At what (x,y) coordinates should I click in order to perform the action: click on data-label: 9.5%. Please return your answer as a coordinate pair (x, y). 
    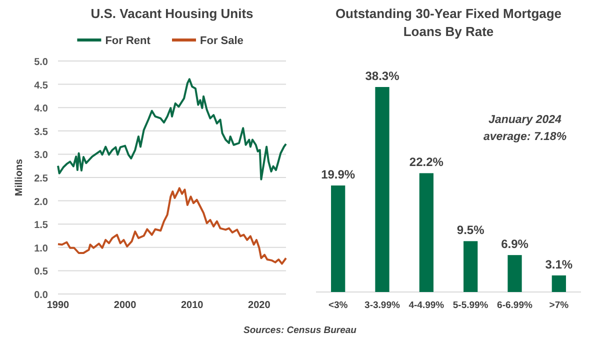
    Looking at the image, I should click on (470, 230).